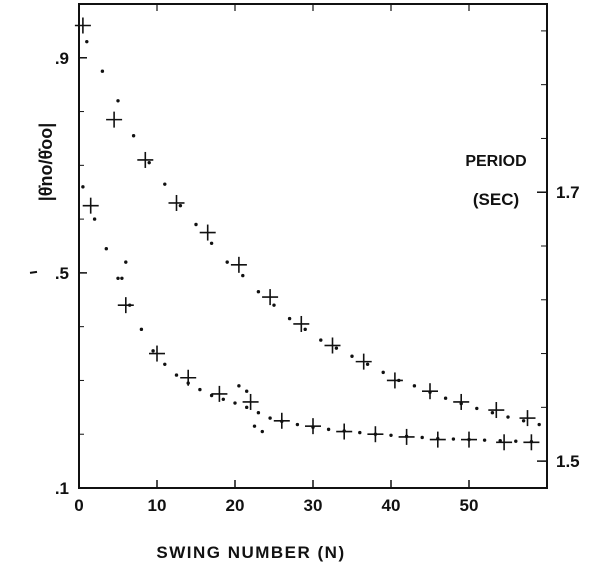 This screenshot has height=562, width=592. I want to click on right-tick-label: 1.5, so click(568, 461).